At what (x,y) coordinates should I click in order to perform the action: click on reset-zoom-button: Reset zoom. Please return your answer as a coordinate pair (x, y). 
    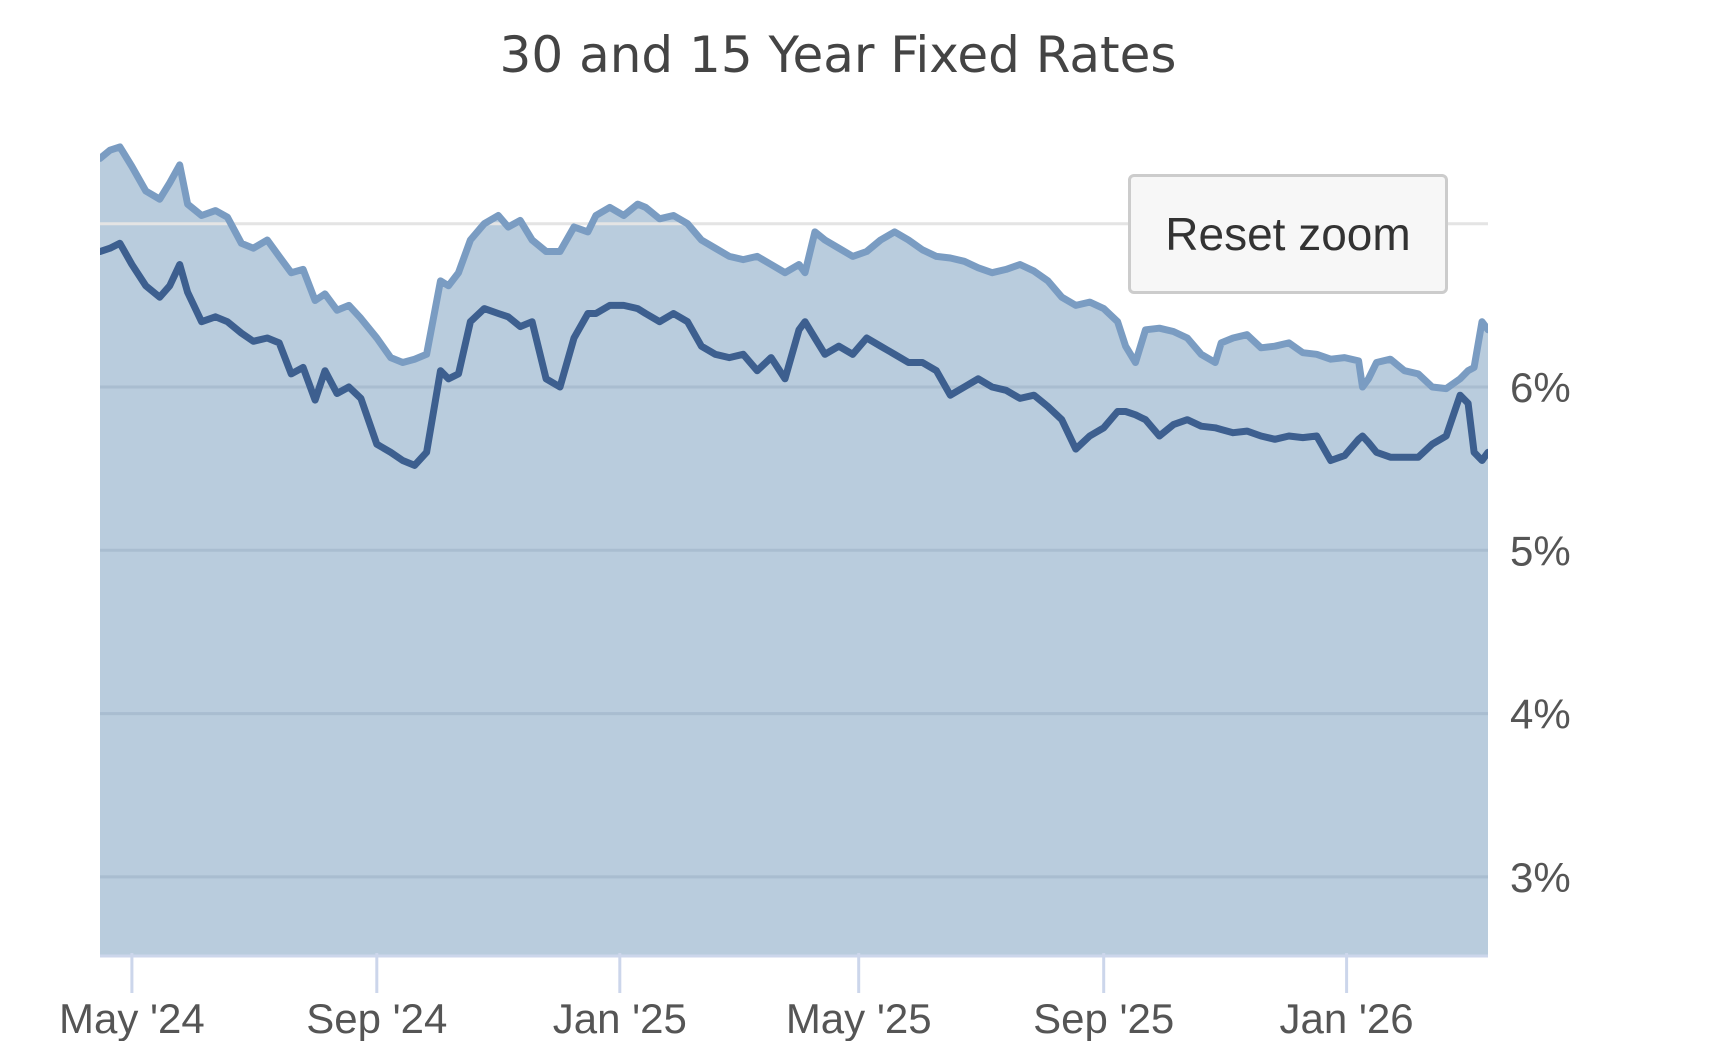
    Looking at the image, I should click on (1288, 234).